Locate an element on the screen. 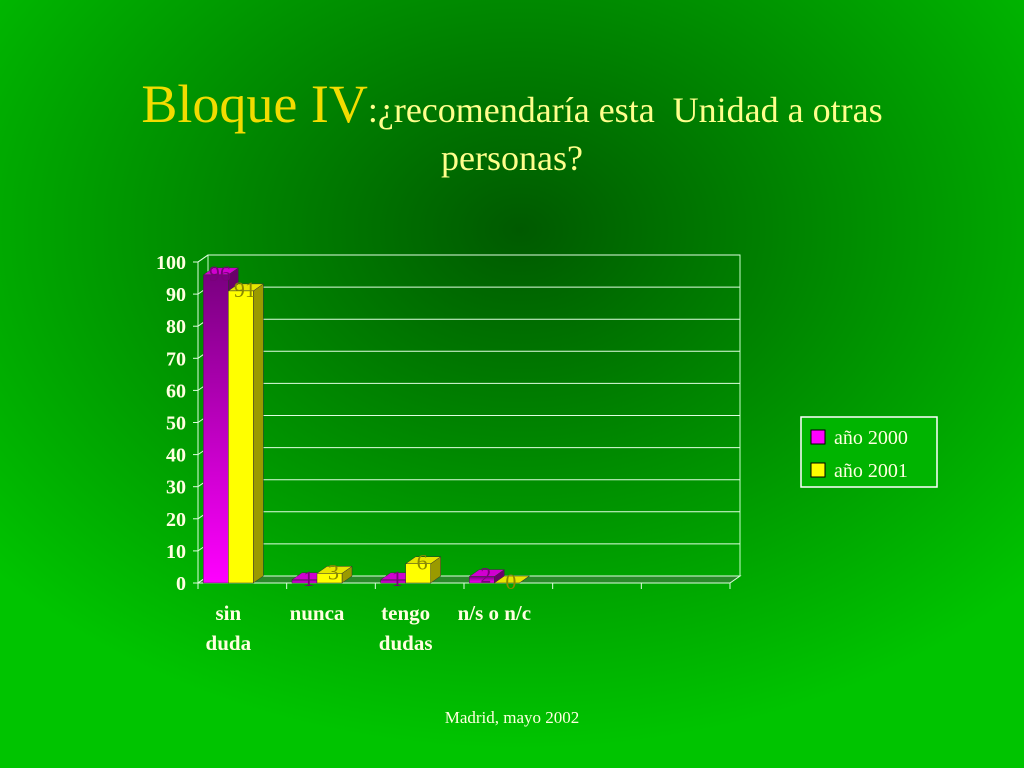 Image resolution: width=1024 pixels, height=768 pixels. data-label: 2 is located at coordinates (485, 575).